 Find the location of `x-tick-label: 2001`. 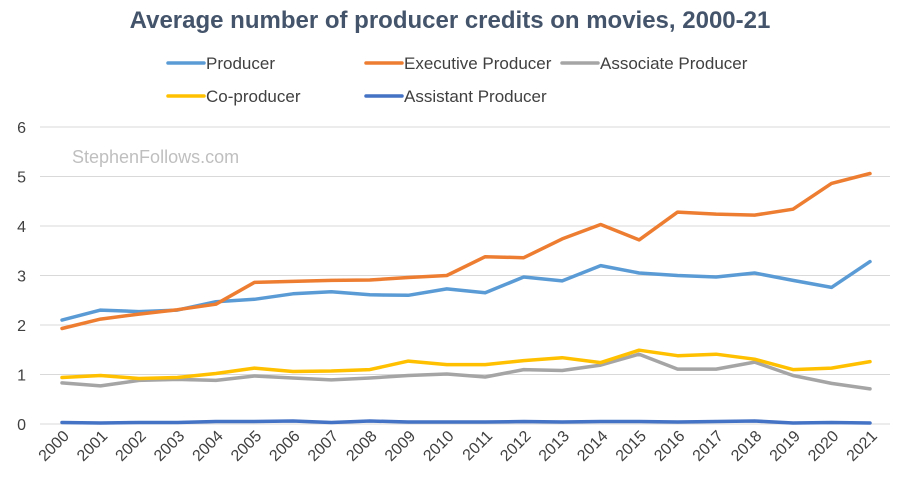

x-tick-label: 2001 is located at coordinates (92, 446).